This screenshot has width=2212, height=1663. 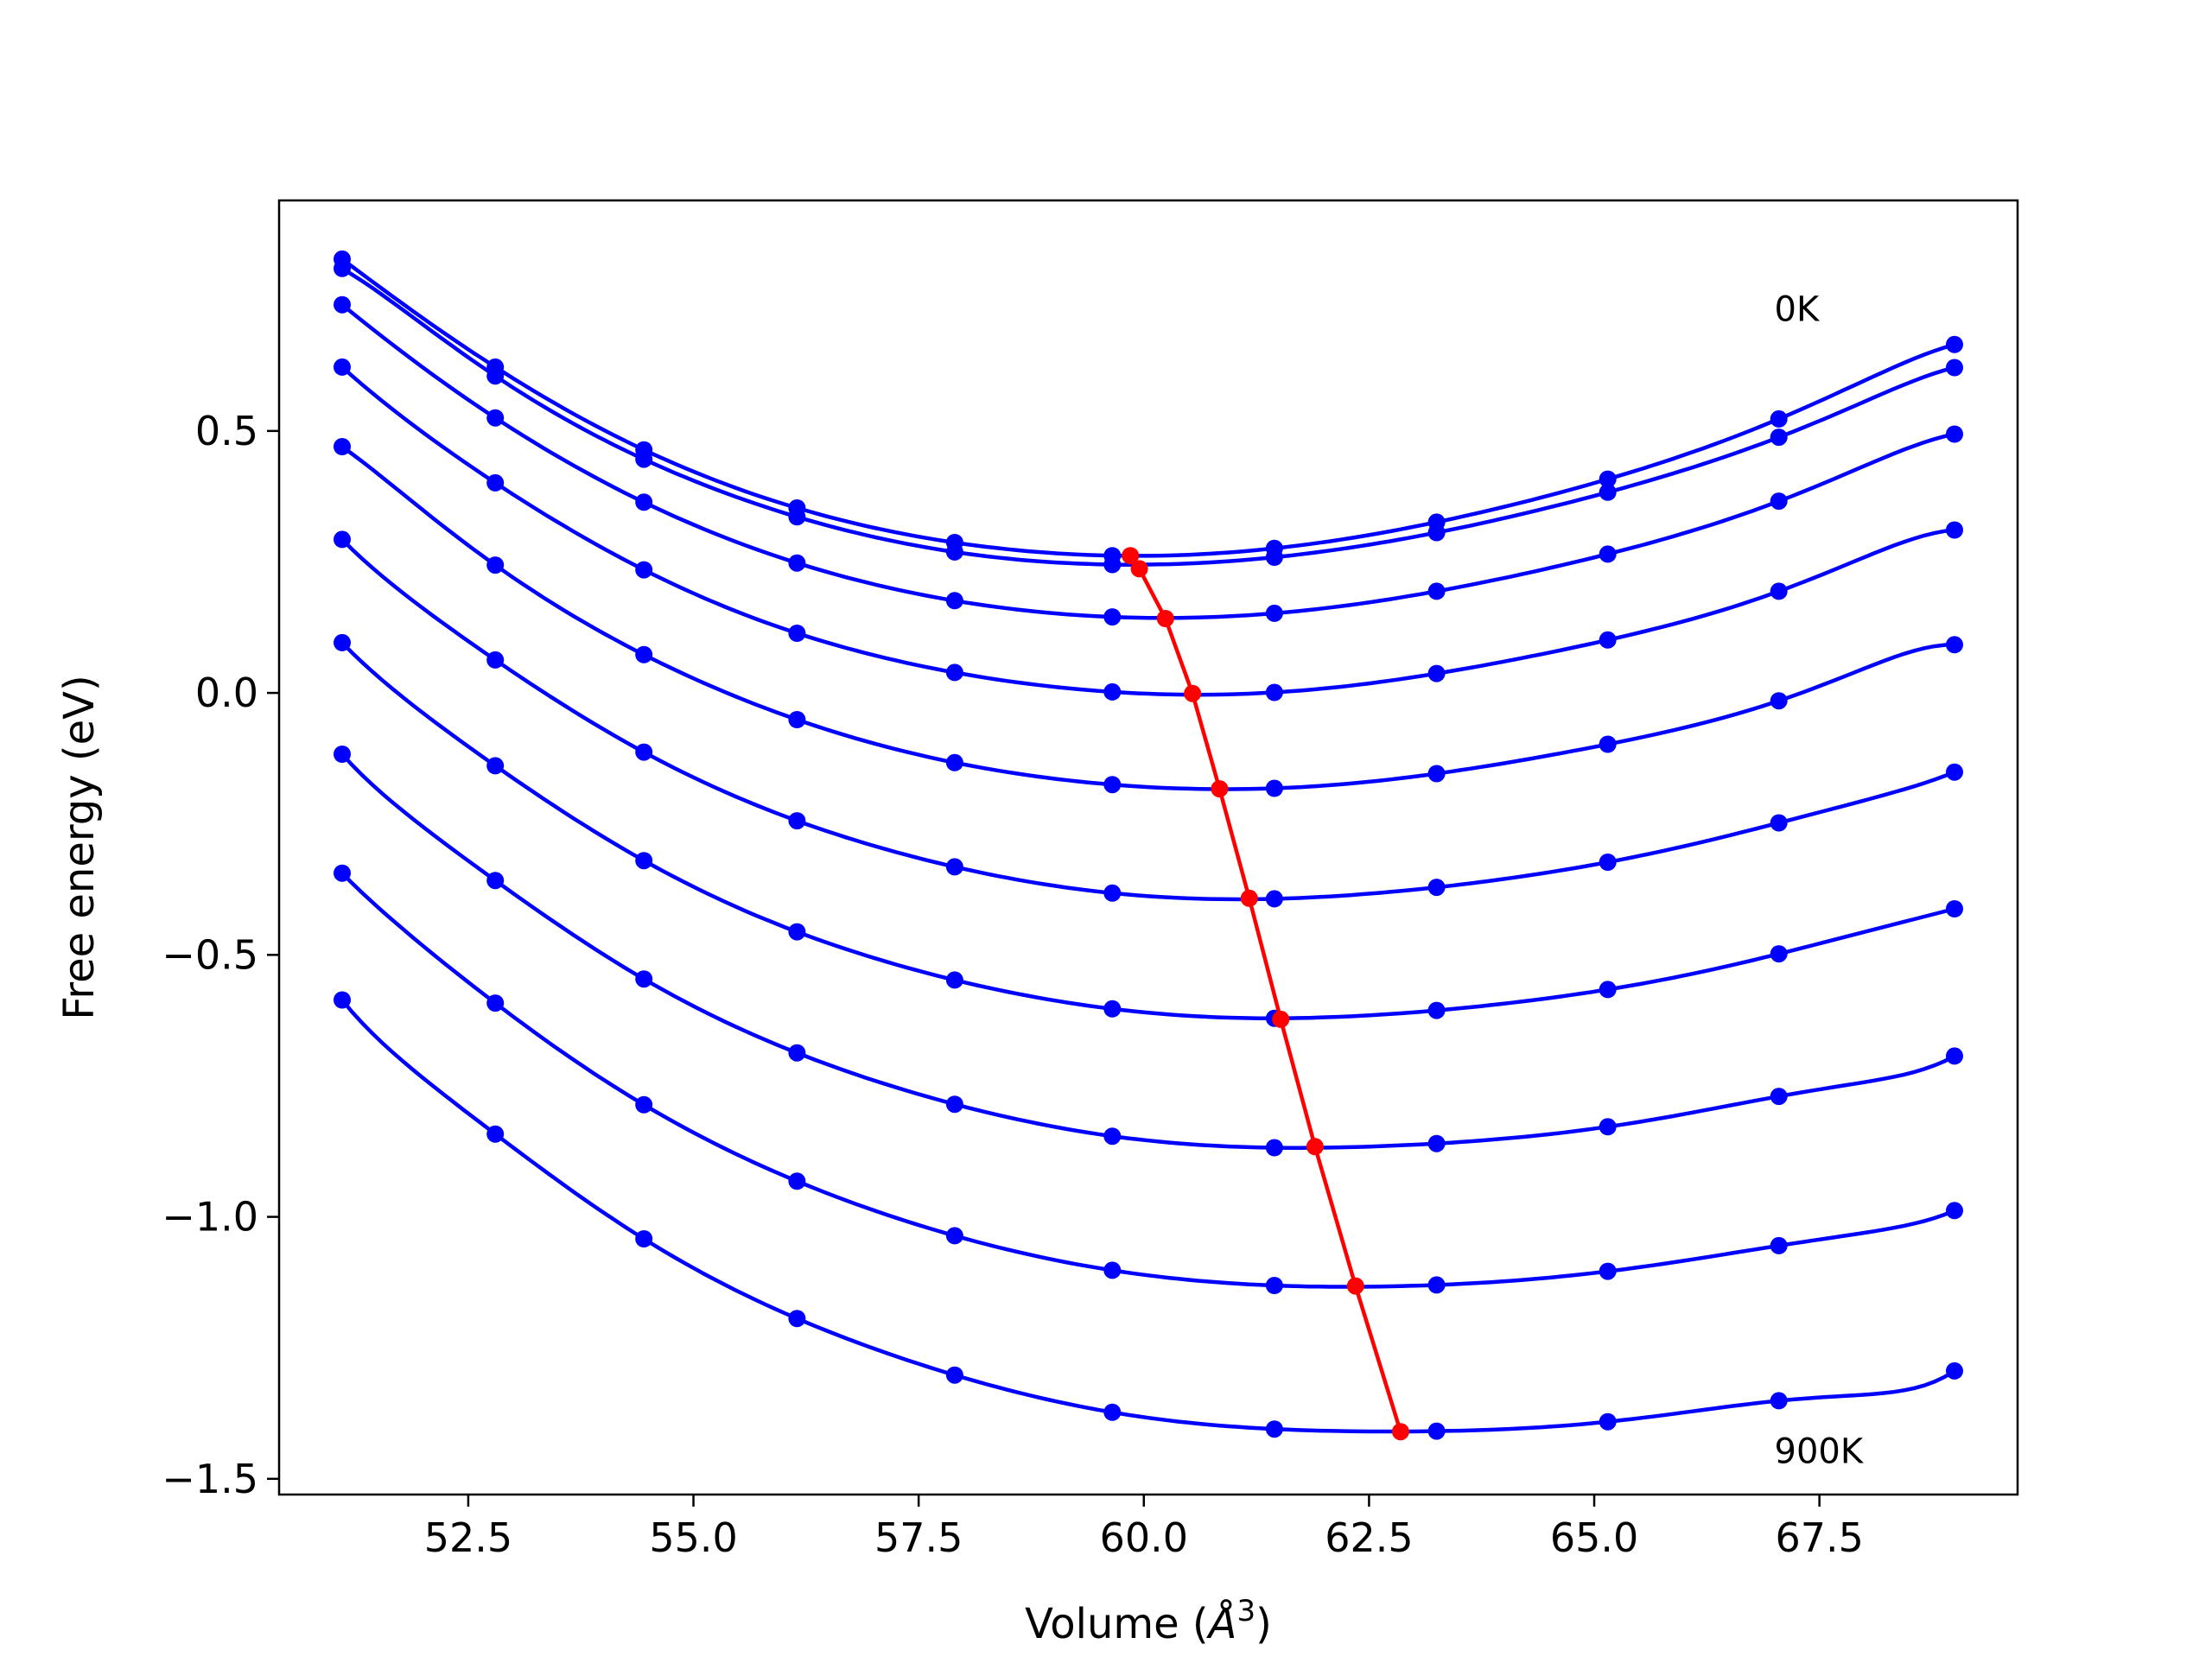 I want to click on y-tick-label: 0.5, so click(x=226, y=431).